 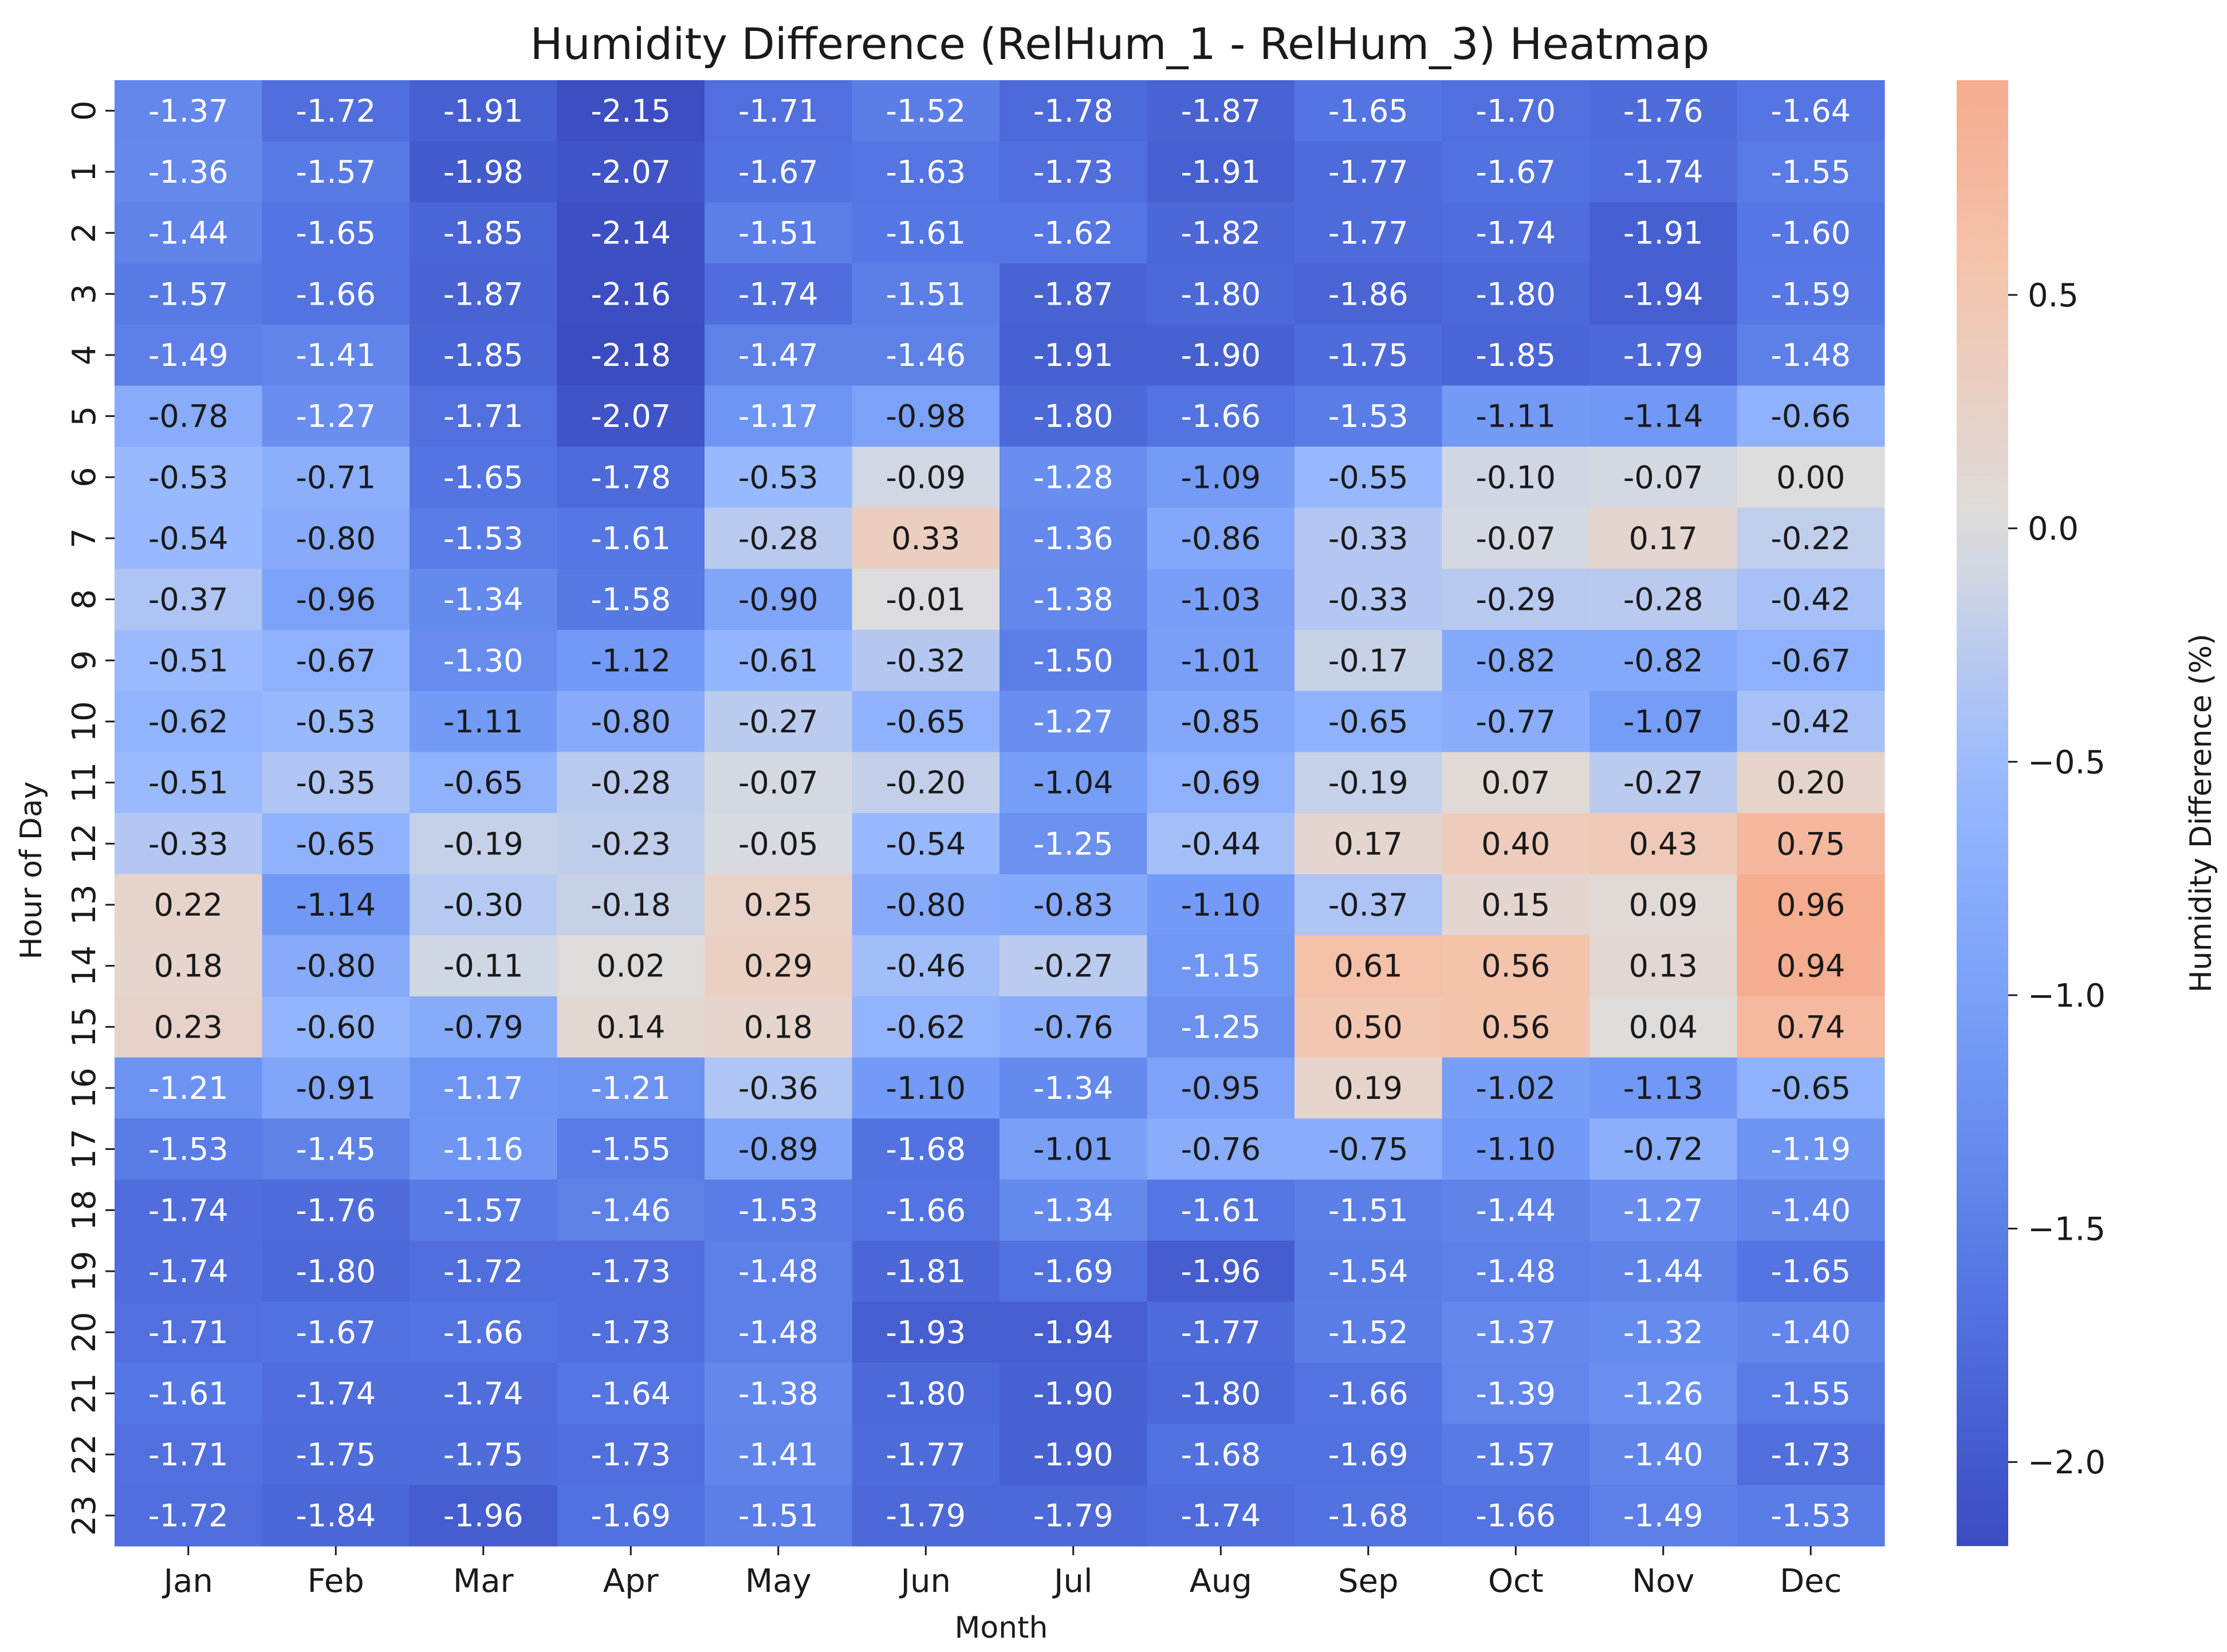 What do you see at coordinates (926, 1088) in the screenshot?
I see `cell-value-label: -1.10` at bounding box center [926, 1088].